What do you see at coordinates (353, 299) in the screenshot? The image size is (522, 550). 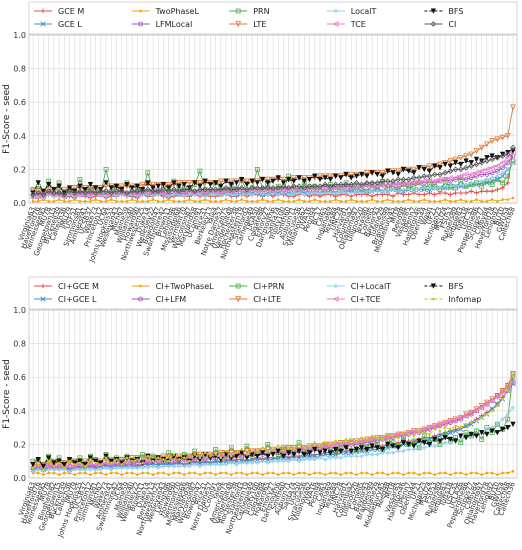 I see `legend-item-ci-tce: CI+TCE` at bounding box center [353, 299].